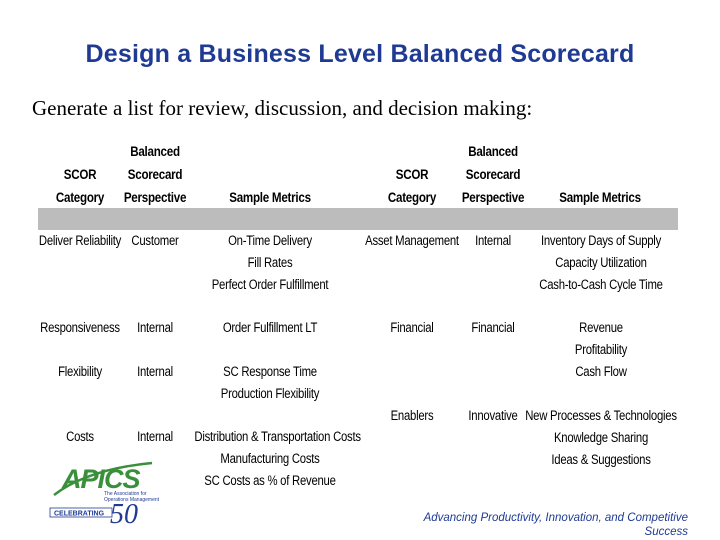  What do you see at coordinates (80, 186) in the screenshot?
I see `header-scor-category-left: SCOR Category` at bounding box center [80, 186].